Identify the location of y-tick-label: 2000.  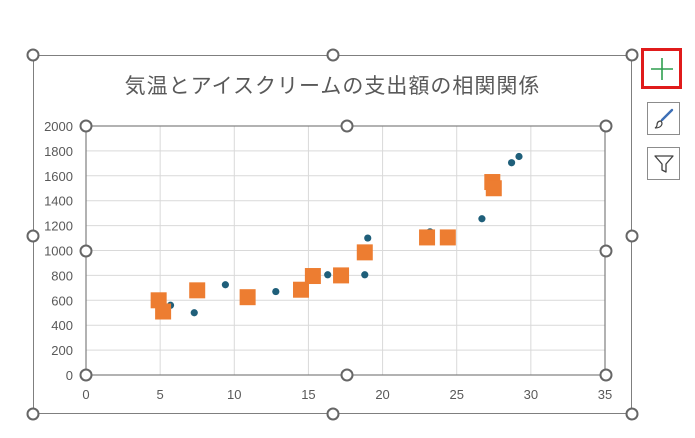
(58, 126).